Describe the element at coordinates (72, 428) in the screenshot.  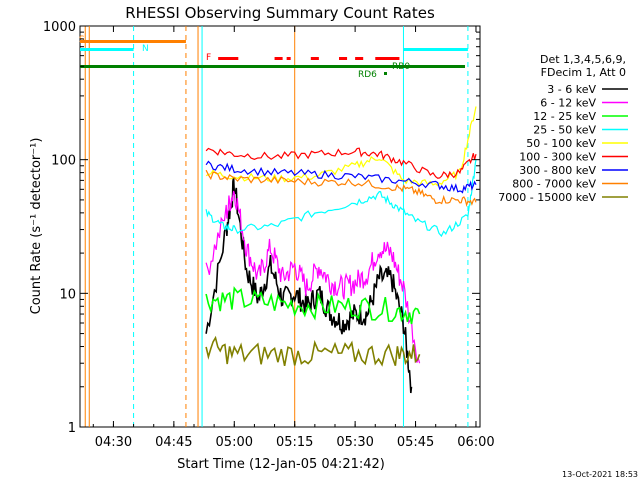
I see `y-tick-label: 1` at that location.